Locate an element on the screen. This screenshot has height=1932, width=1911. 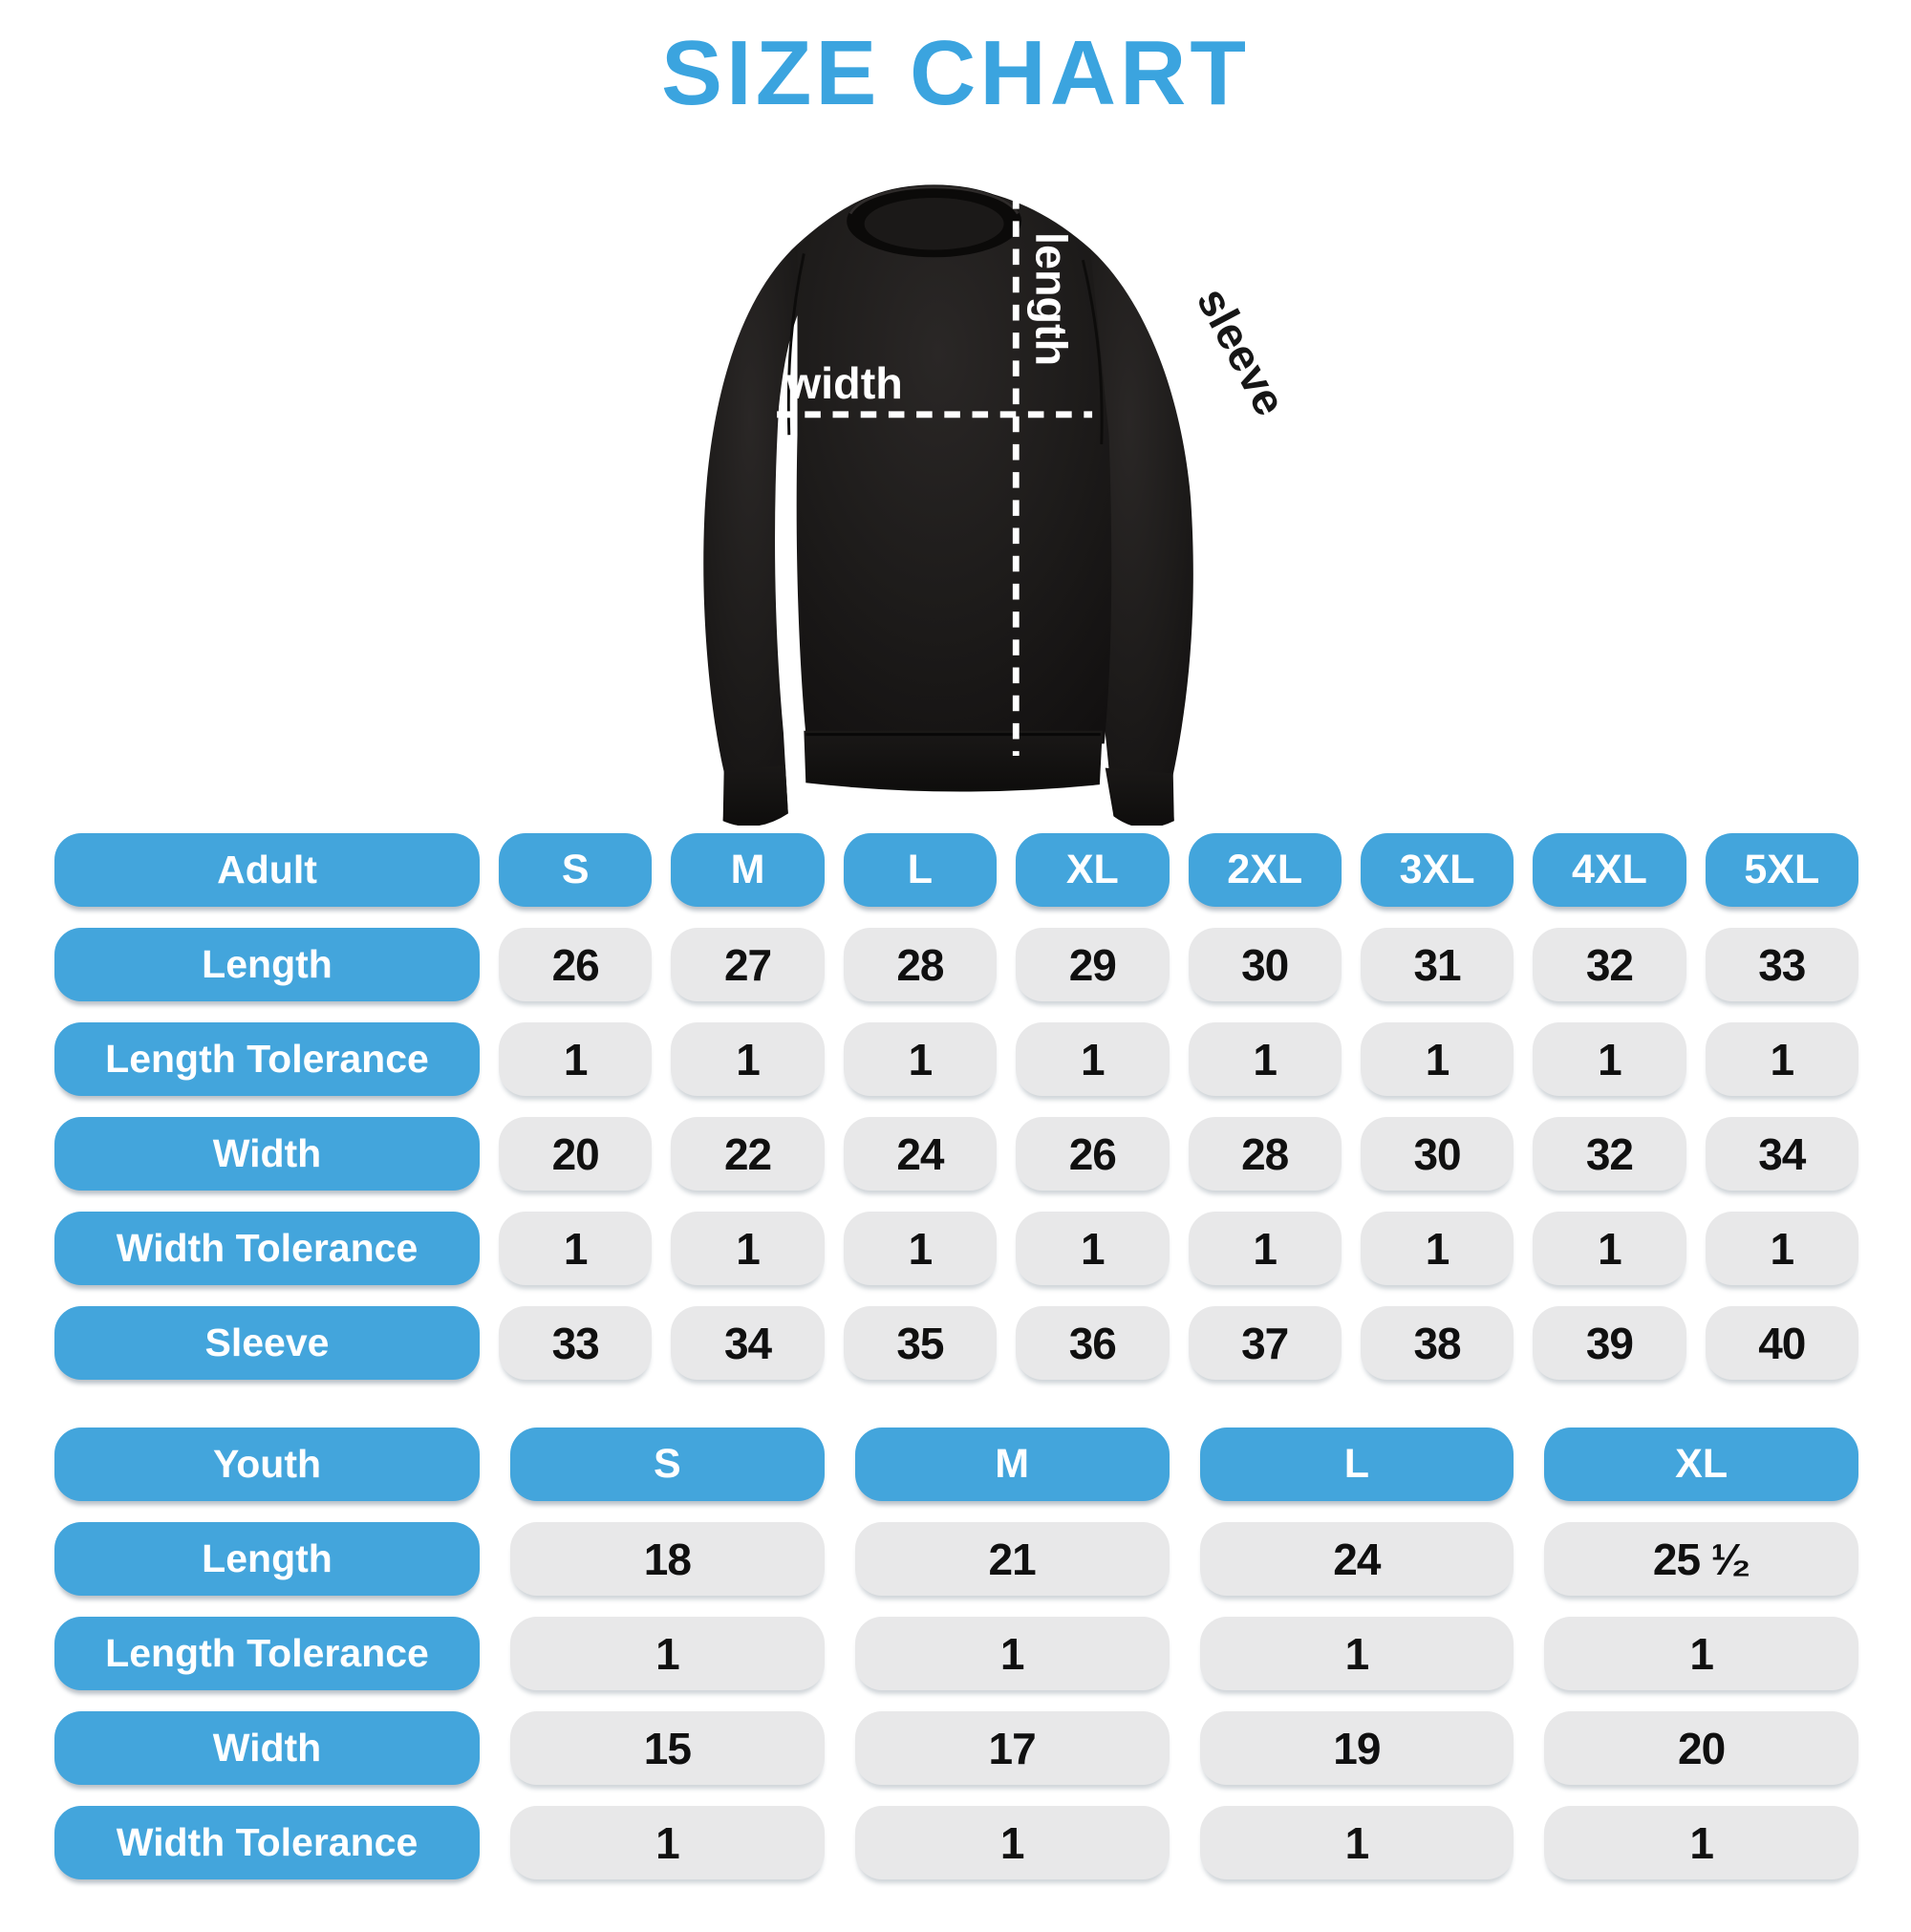
table-row: Length Tolerance 1 1 1 1 is located at coordinates (956, 1653).